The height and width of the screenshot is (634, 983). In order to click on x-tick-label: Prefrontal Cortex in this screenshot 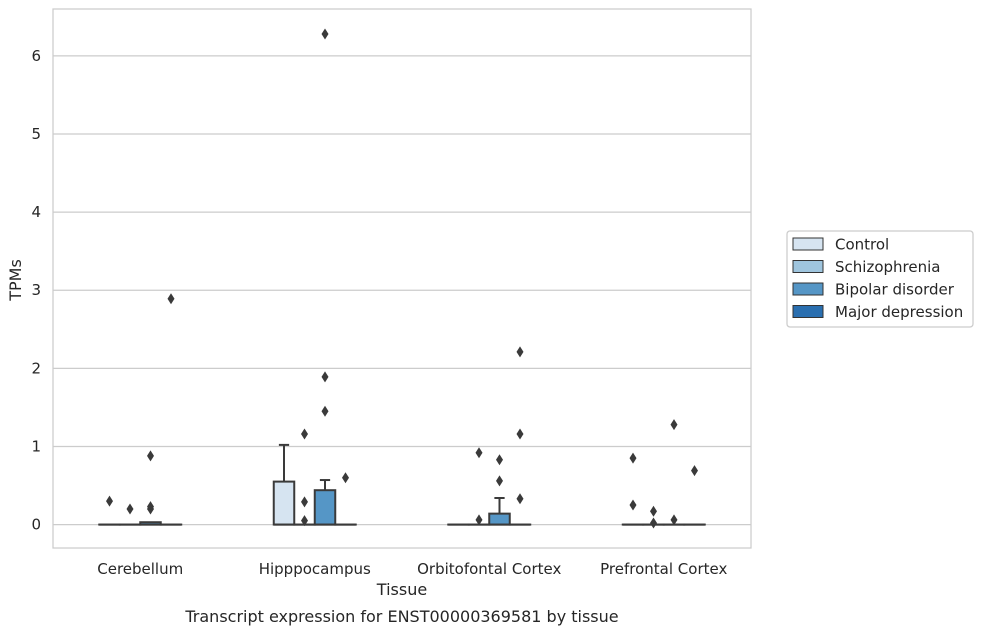, I will do `click(663, 569)`.